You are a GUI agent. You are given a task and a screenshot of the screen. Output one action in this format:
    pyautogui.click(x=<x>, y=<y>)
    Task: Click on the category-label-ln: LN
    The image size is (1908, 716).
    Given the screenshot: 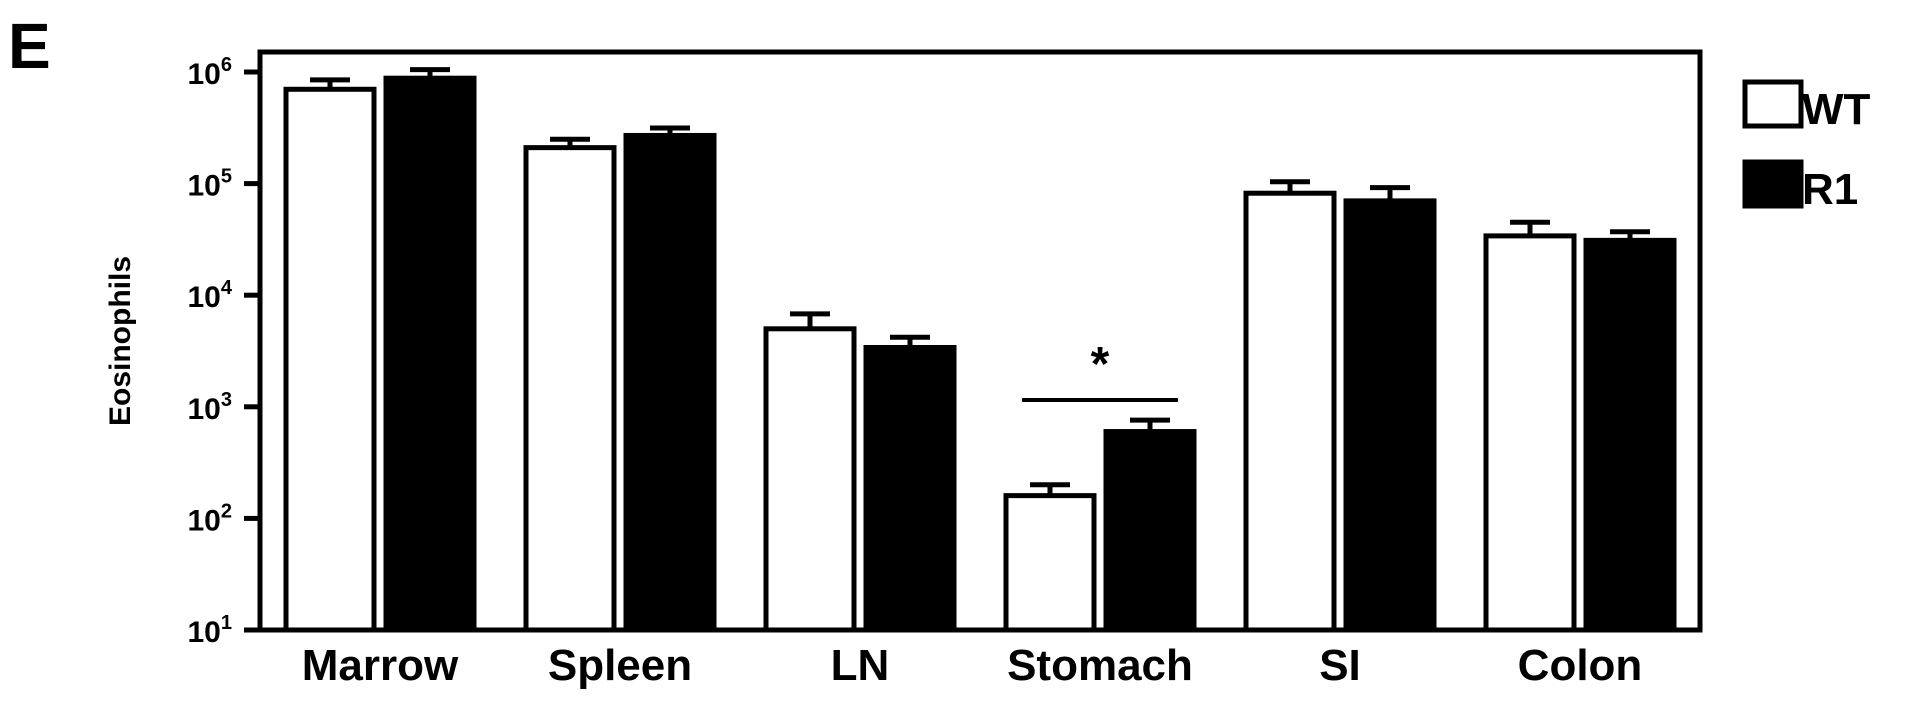 What is the action you would take?
    pyautogui.click(x=860, y=665)
    